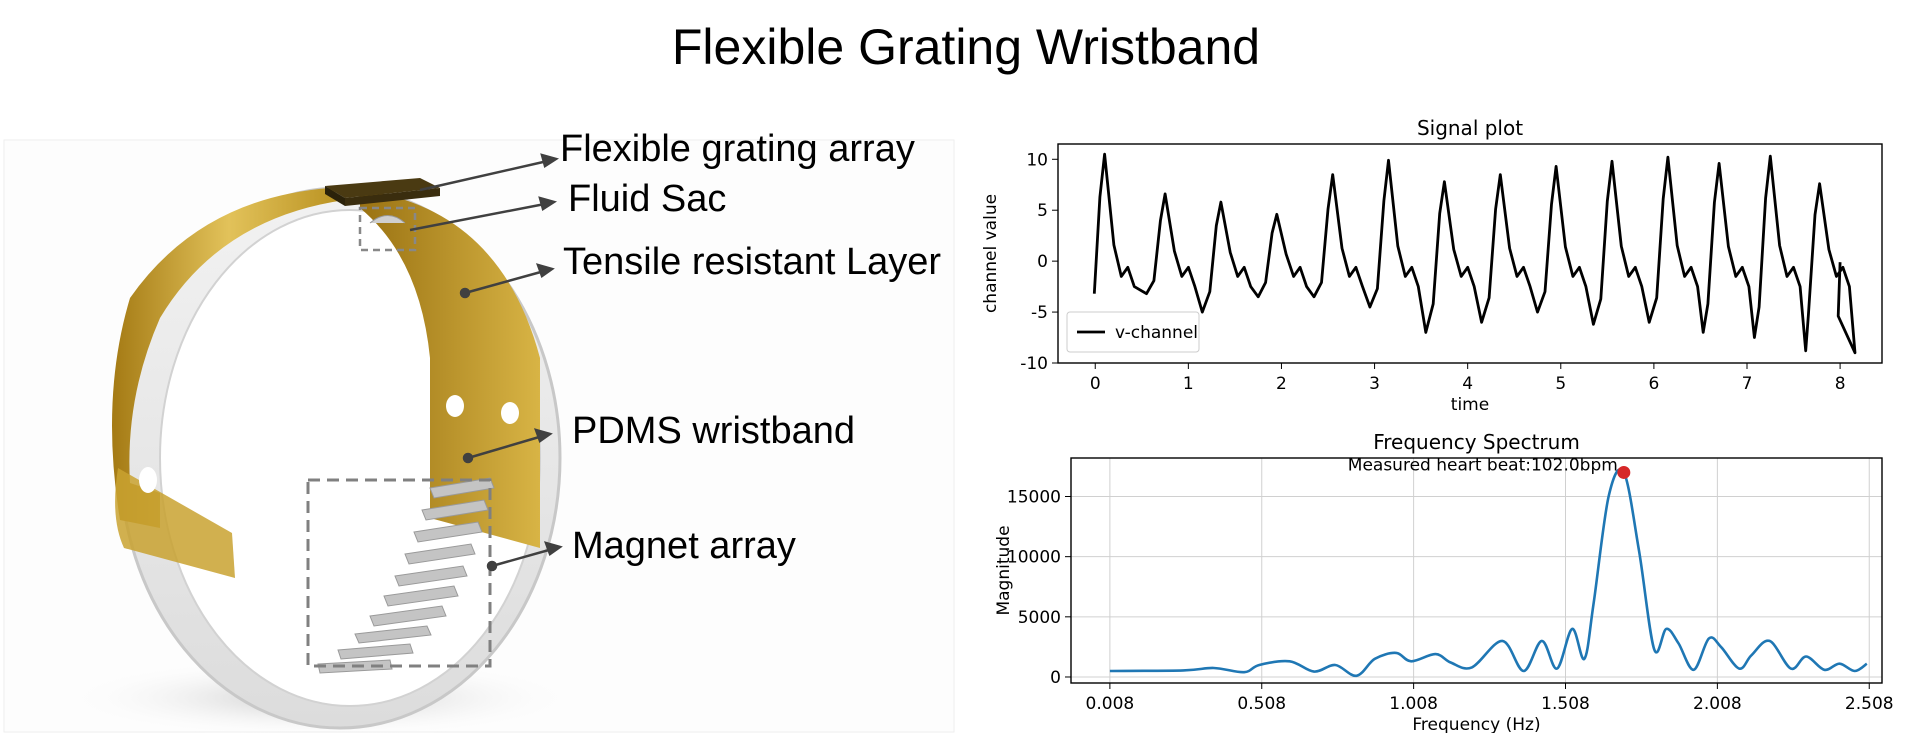 The width and height of the screenshot is (1932, 733). What do you see at coordinates (1039, 618) in the screenshot?
I see `y-tick-label: 5000` at bounding box center [1039, 618].